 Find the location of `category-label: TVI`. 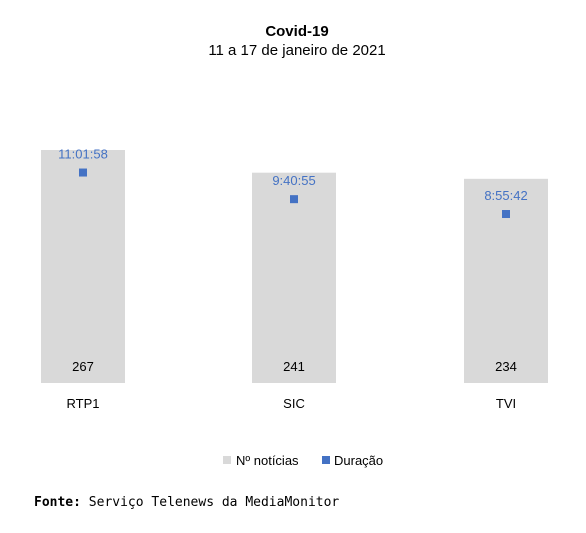

category-label: TVI is located at coordinates (506, 403).